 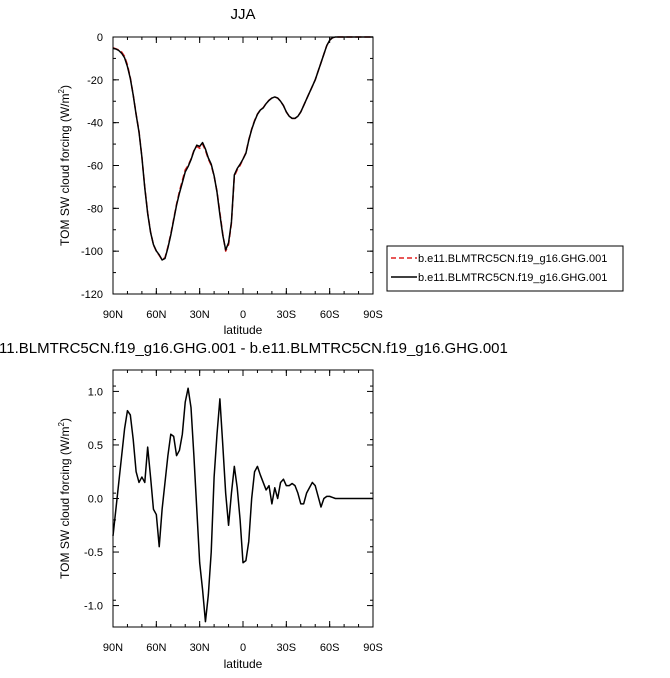 What do you see at coordinates (92, 252) in the screenshot?
I see `y-tick-label: -100` at bounding box center [92, 252].